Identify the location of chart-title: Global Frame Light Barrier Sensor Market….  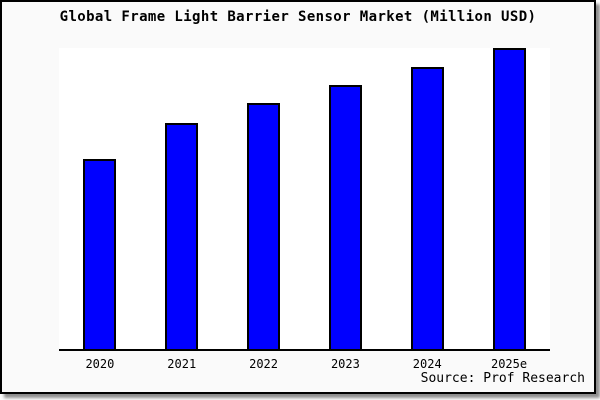
(298, 17).